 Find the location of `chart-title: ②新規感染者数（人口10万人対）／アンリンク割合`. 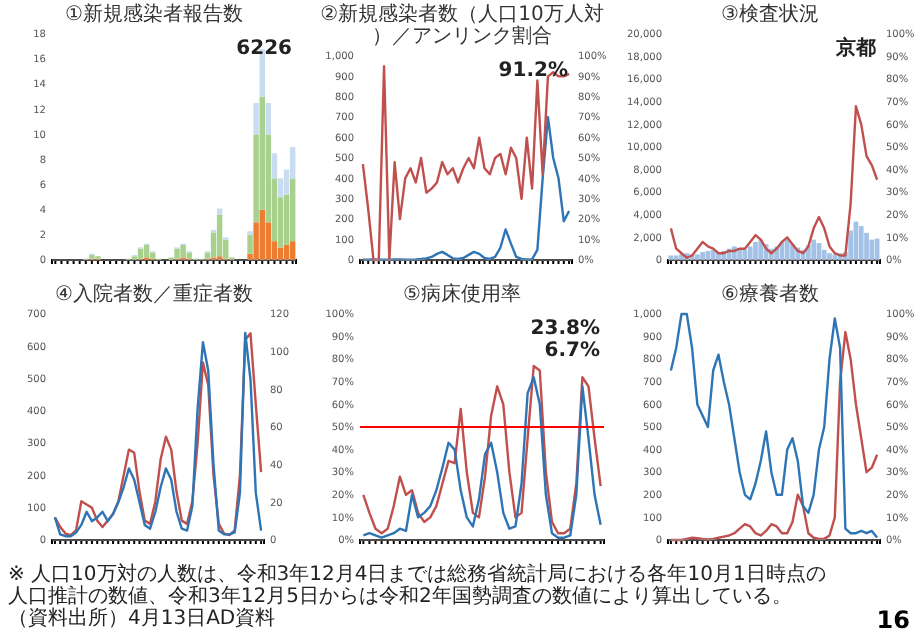

chart-title: ②新規感染者数（人口10万人対）／アンリンク割合 is located at coordinates (462, 25).